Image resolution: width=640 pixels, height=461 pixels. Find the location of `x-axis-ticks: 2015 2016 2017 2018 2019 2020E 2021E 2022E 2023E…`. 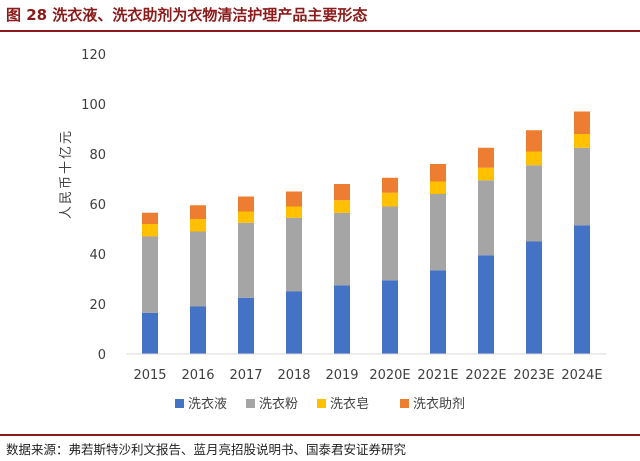

x-axis-ticks: 2015 2016 2017 2018 2019 2020E 2021E 2022E 2023E… is located at coordinates (367, 375).